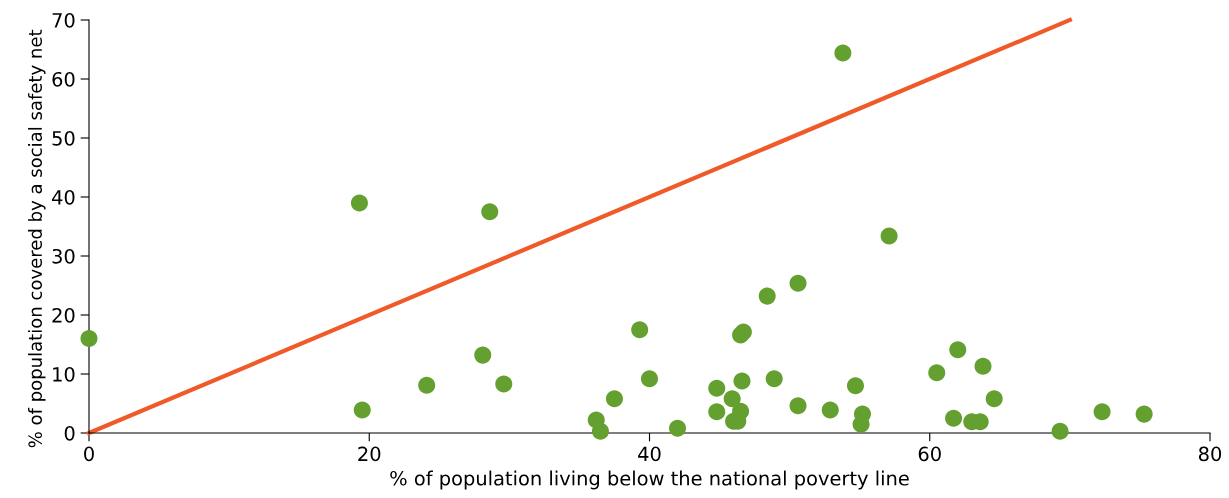  What do you see at coordinates (37, 238) in the screenshot?
I see `y-axis-title: % of population covered by a social safety net` at bounding box center [37, 238].